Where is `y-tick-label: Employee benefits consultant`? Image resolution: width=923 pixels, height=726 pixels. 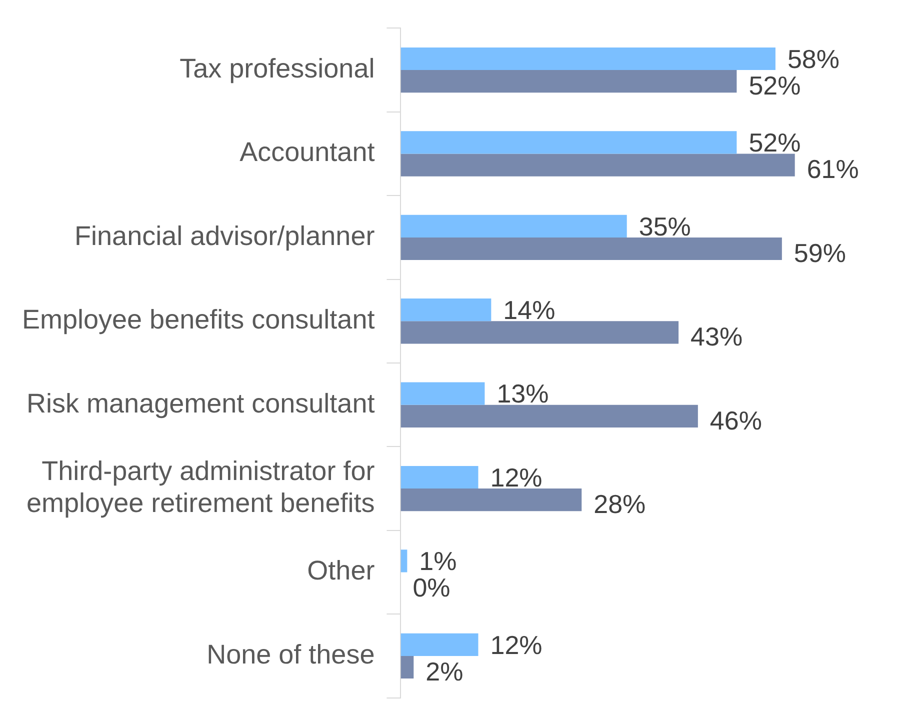 y-tick-label: Employee benefits consultant is located at coordinates (199, 319).